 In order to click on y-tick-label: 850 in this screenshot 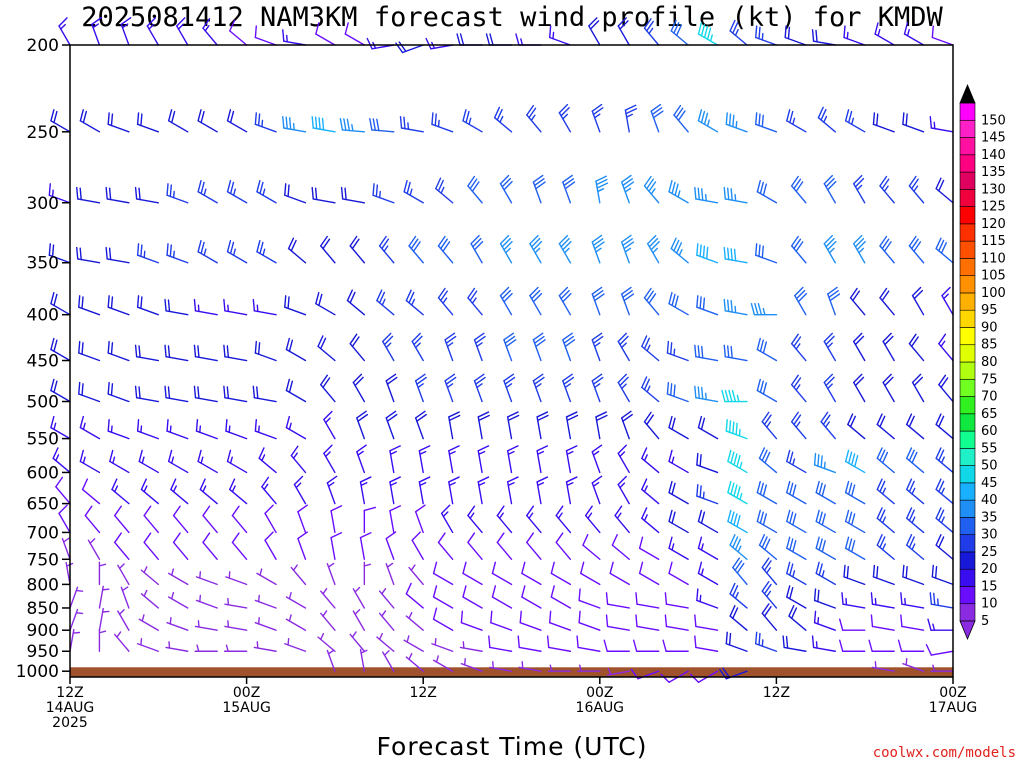, I will do `click(43, 609)`.